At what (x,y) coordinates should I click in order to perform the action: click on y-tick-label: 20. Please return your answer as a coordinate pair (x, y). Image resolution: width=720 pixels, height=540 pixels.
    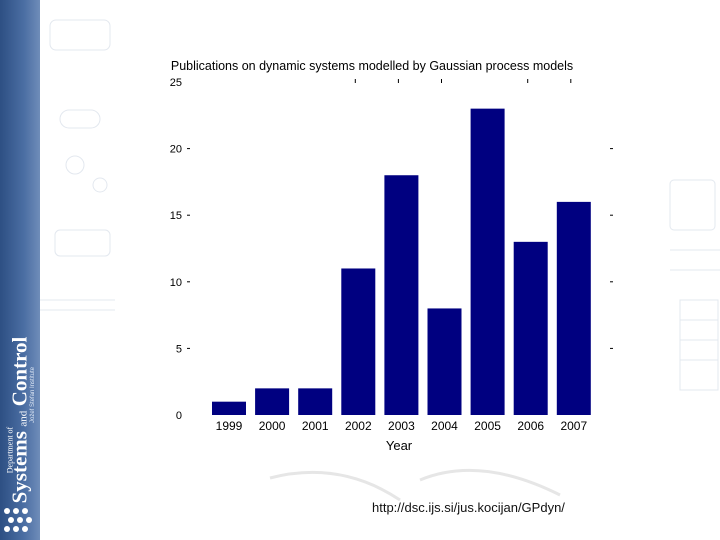
    Looking at the image, I should click on (176, 150).